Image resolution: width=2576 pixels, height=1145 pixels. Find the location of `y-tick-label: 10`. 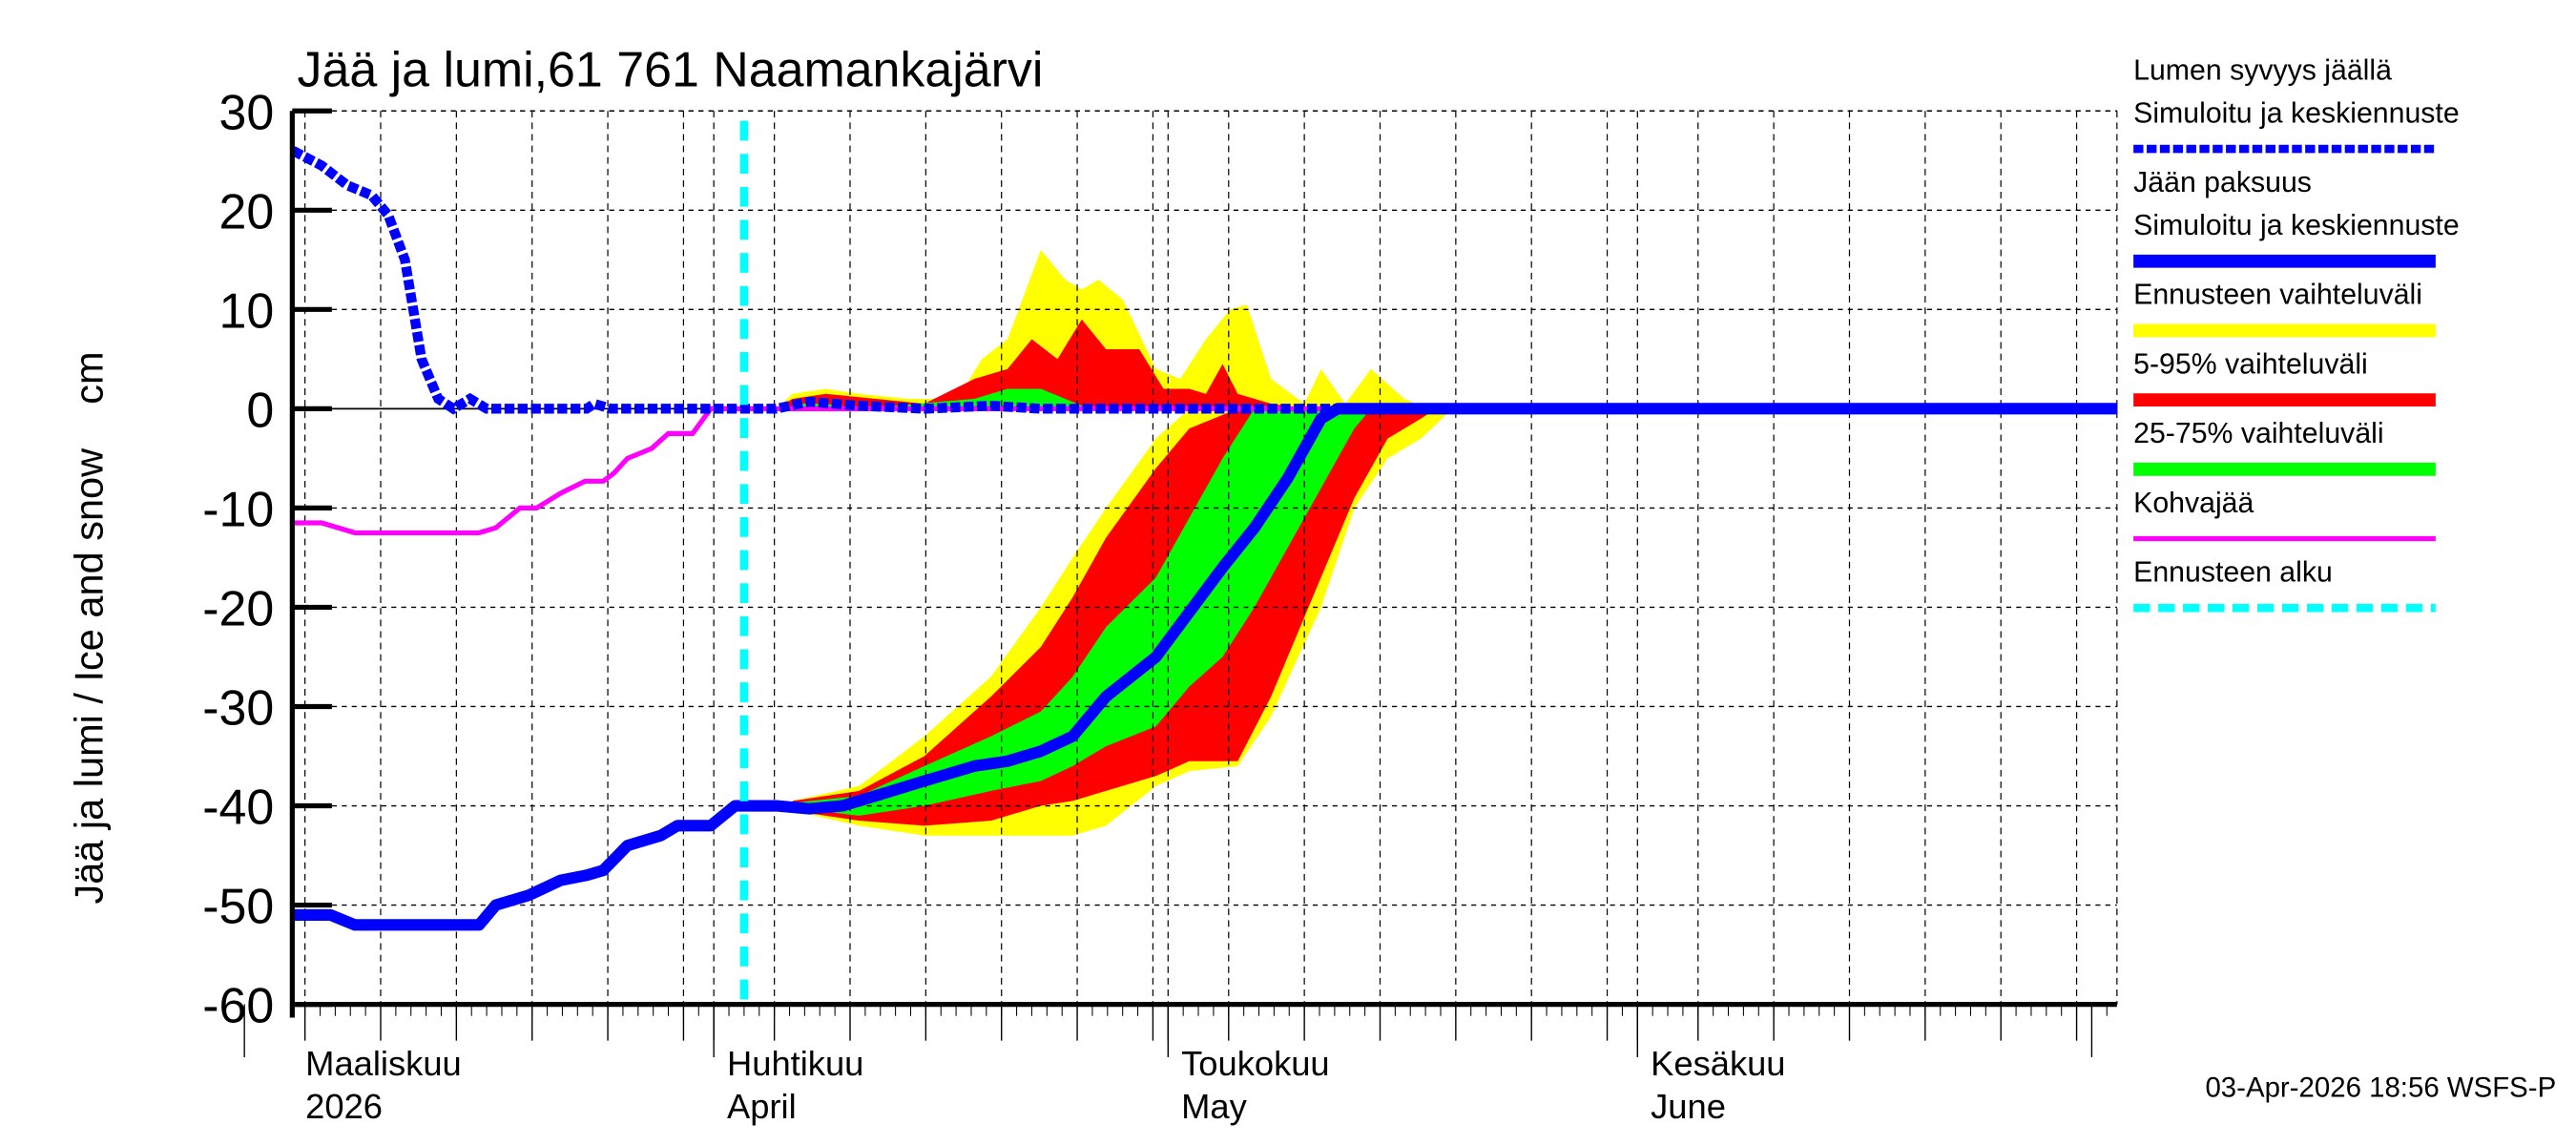

y-tick-label: 10 is located at coordinates (247, 311).